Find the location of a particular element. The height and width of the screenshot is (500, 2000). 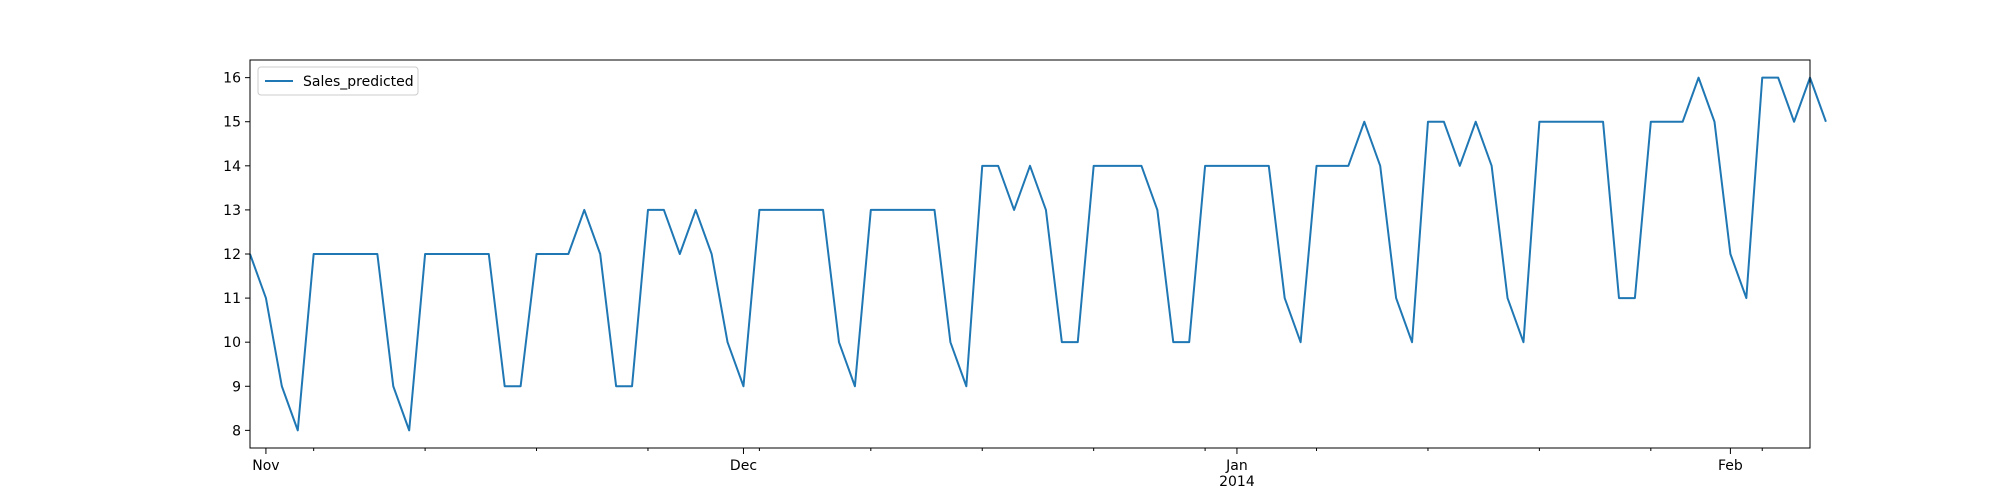

legend-box is located at coordinates (338, 81).